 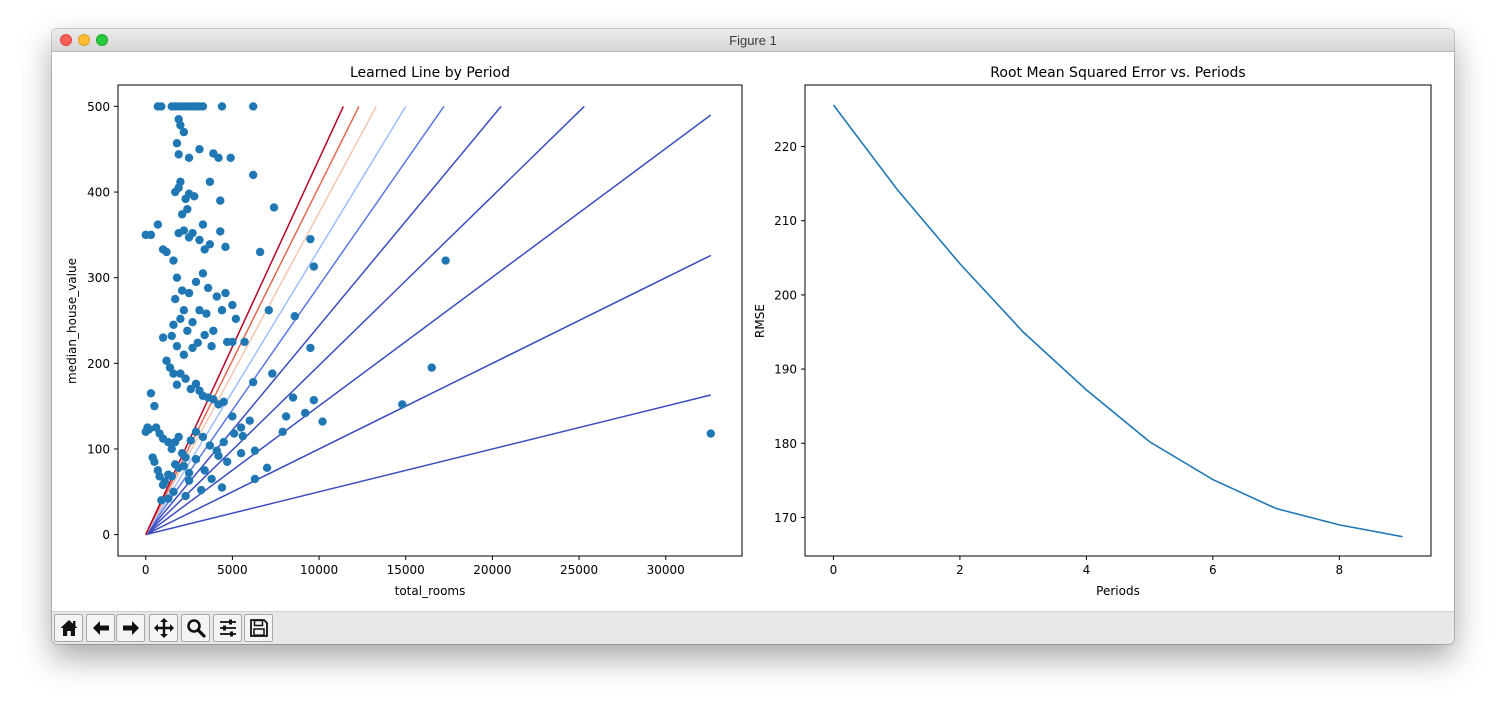 What do you see at coordinates (785, 295) in the screenshot?
I see `y-tick-label: 200` at bounding box center [785, 295].